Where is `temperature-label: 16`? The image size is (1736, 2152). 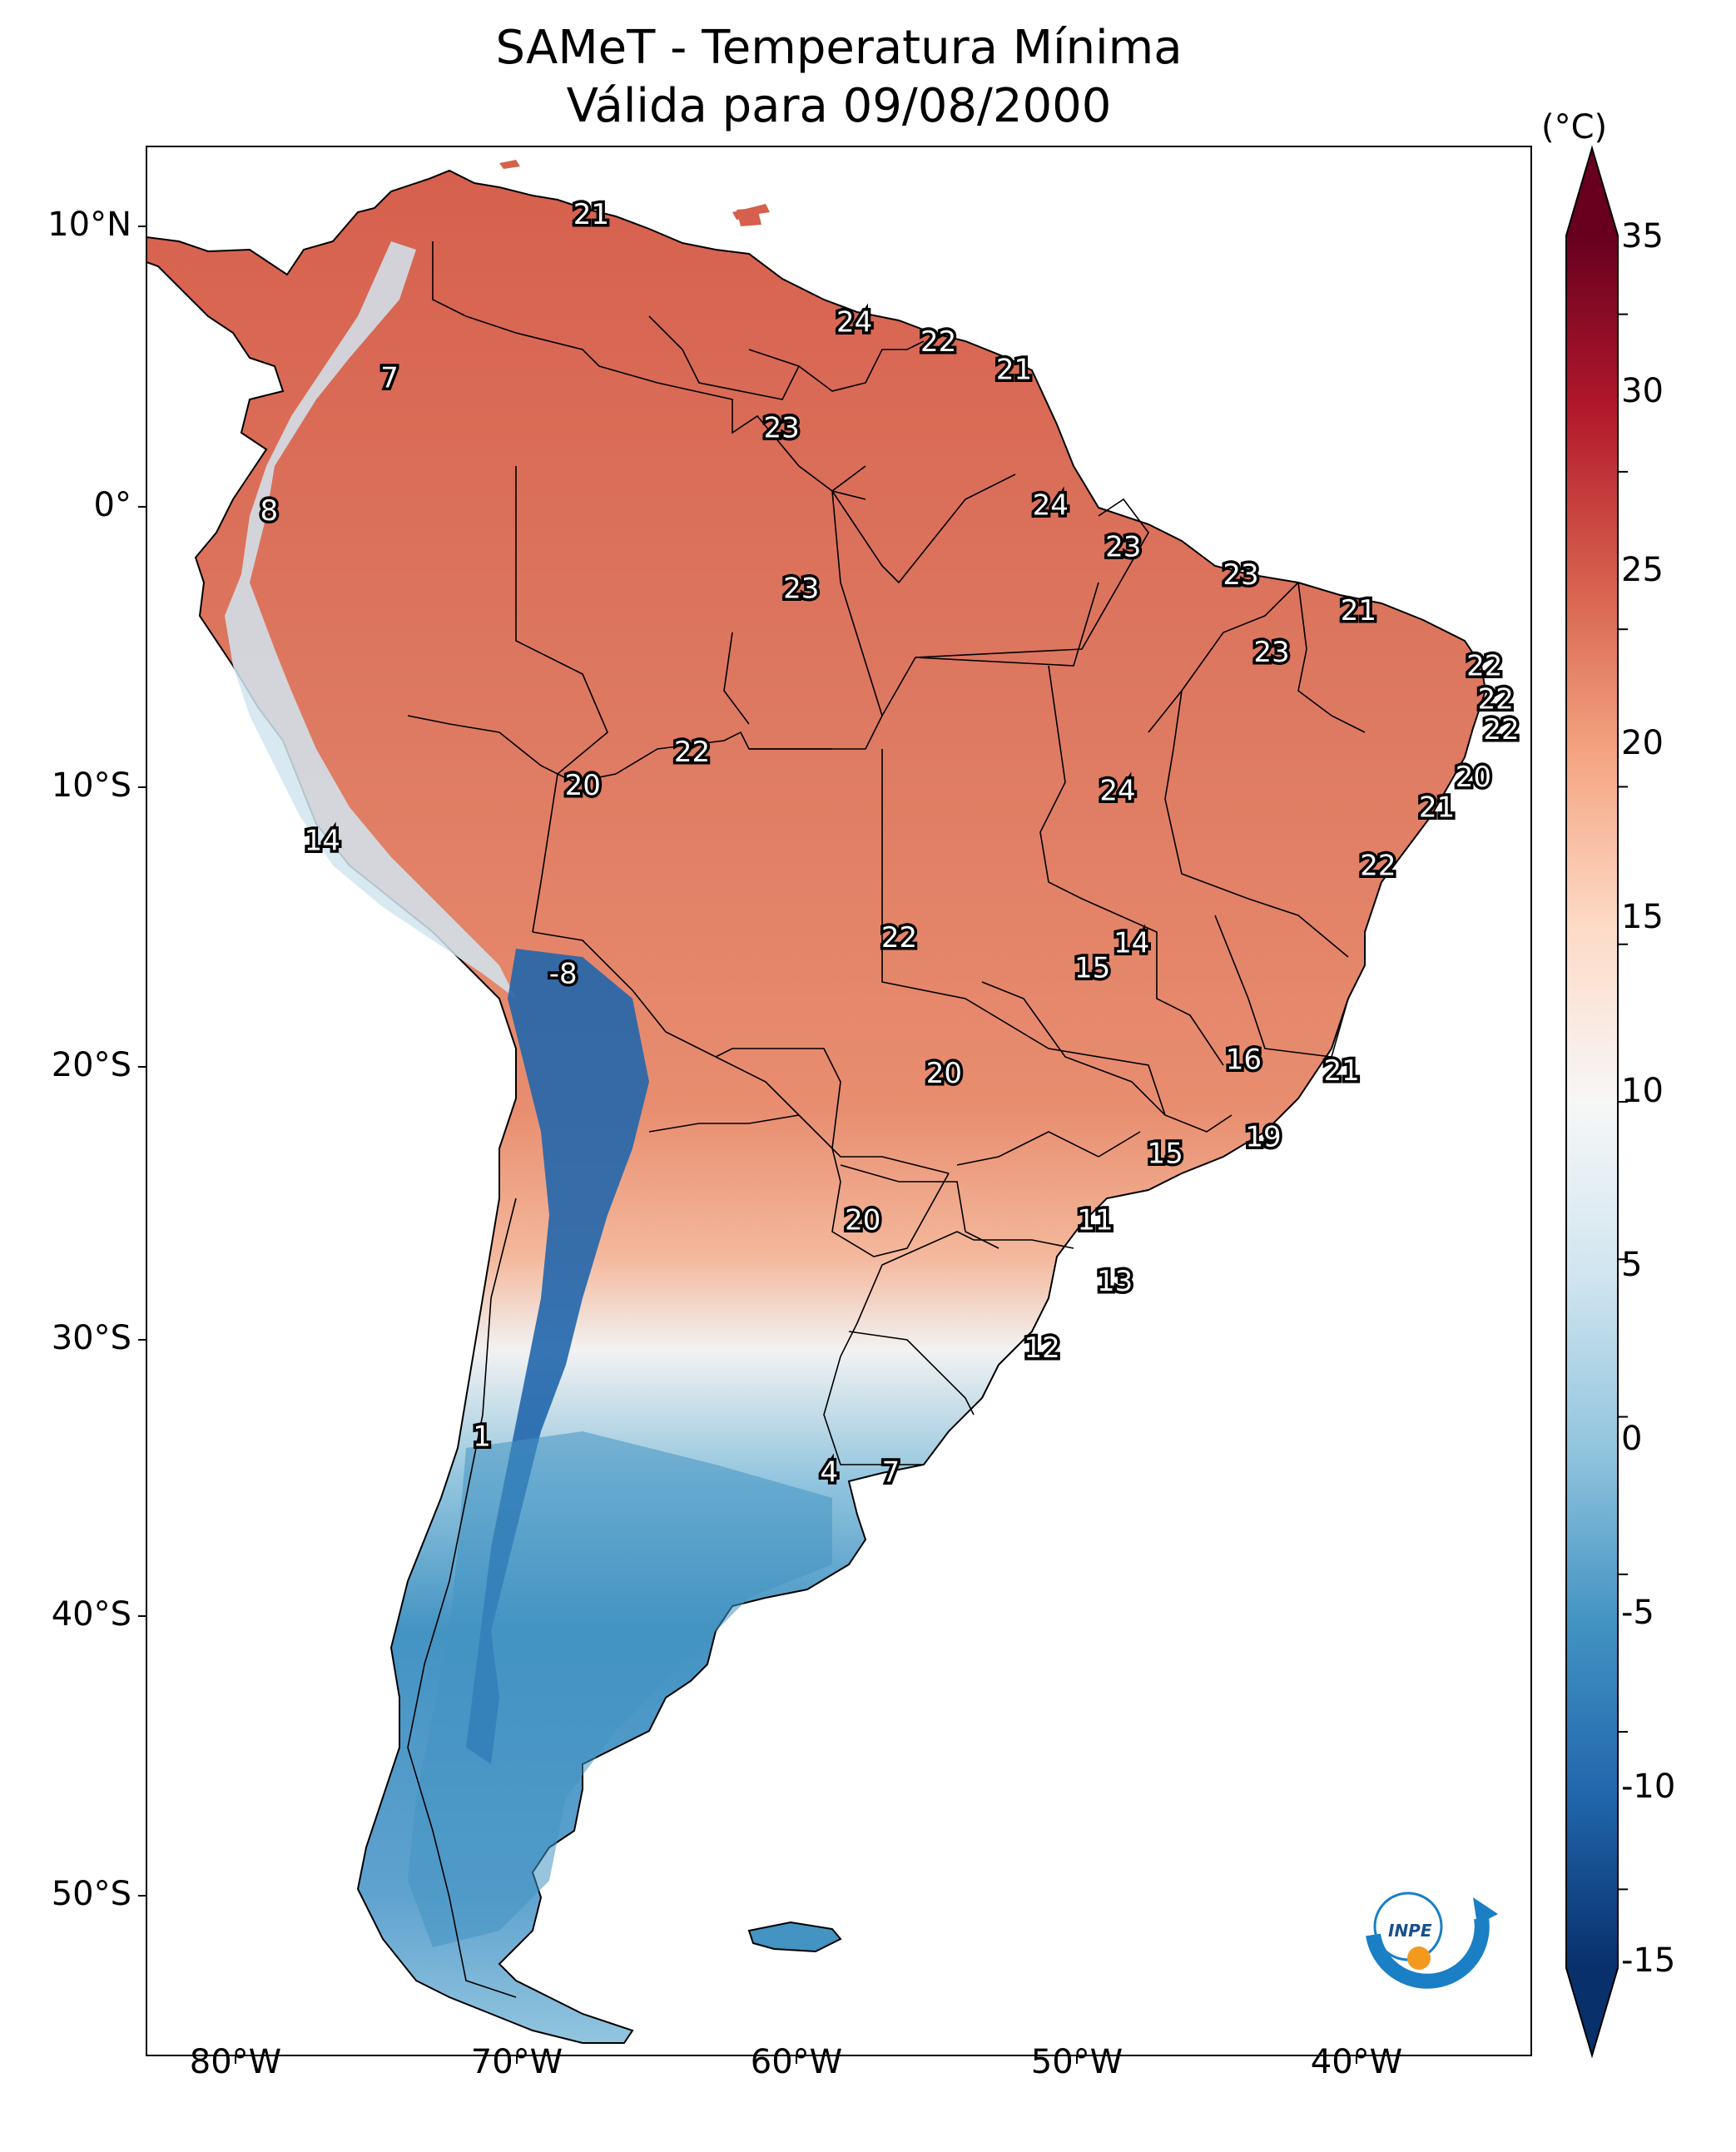 temperature-label: 16 is located at coordinates (1244, 1060).